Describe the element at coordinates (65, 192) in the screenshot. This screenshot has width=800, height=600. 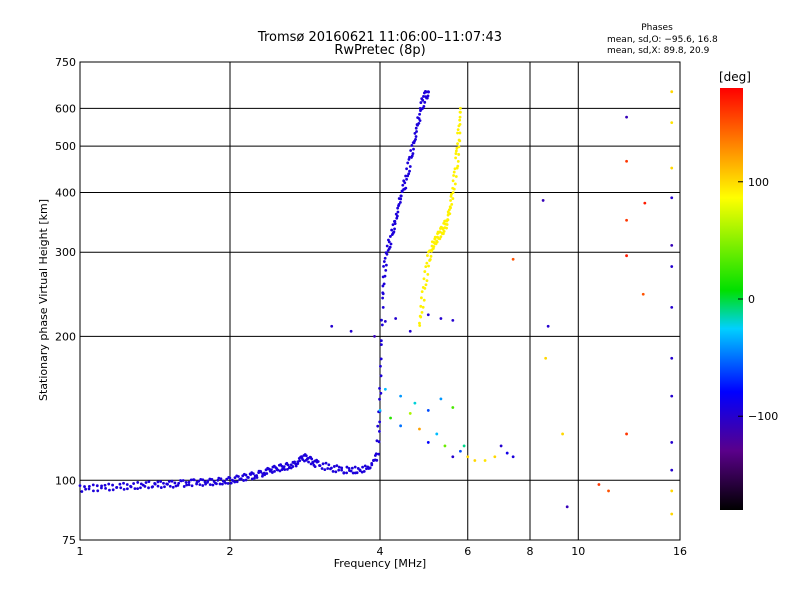
I see `y-tick-label: 400` at that location.